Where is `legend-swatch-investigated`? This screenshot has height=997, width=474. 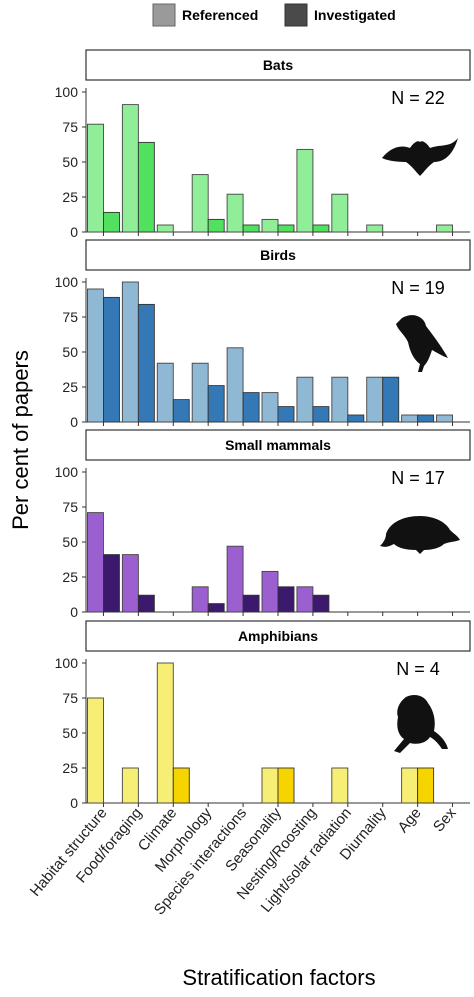 legend-swatch-investigated is located at coordinates (296, 15).